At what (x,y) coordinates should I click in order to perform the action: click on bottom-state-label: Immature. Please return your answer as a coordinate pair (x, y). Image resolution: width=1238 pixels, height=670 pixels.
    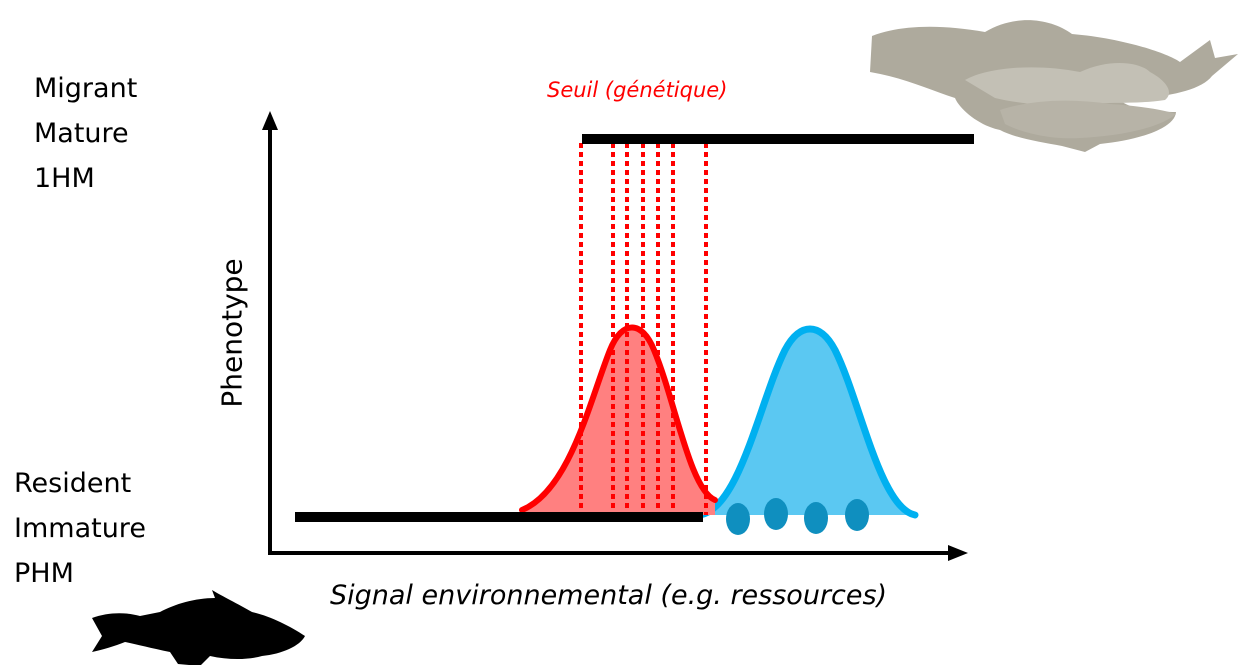
    Looking at the image, I should click on (80, 528).